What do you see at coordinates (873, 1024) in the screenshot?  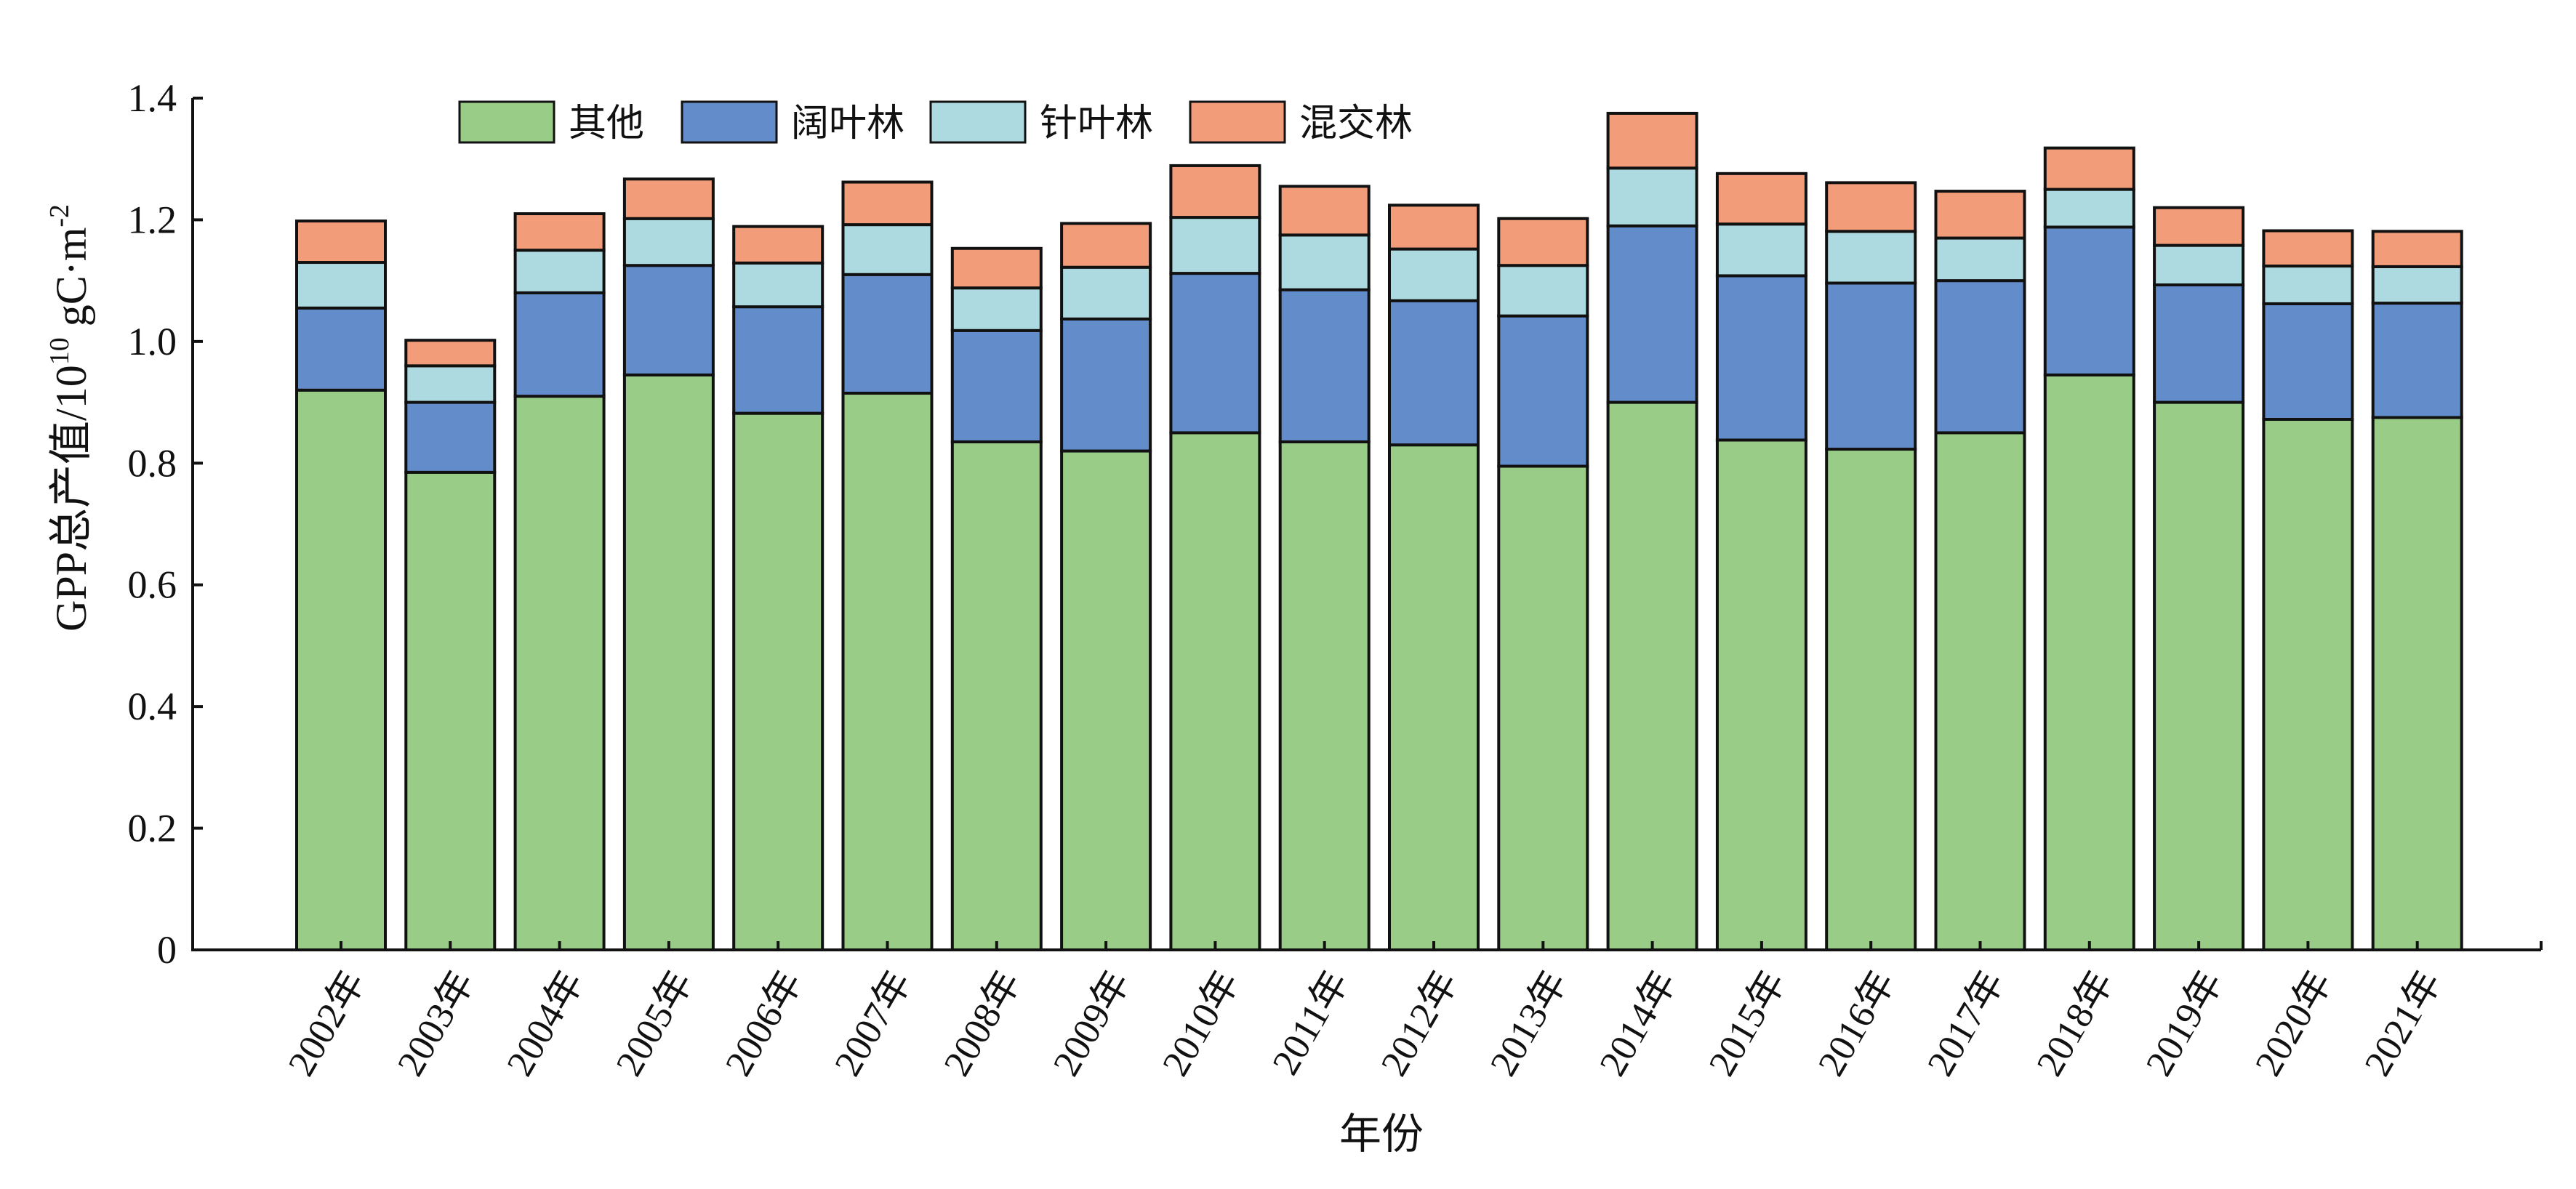 I see `x-tick-label: 2007年` at bounding box center [873, 1024].